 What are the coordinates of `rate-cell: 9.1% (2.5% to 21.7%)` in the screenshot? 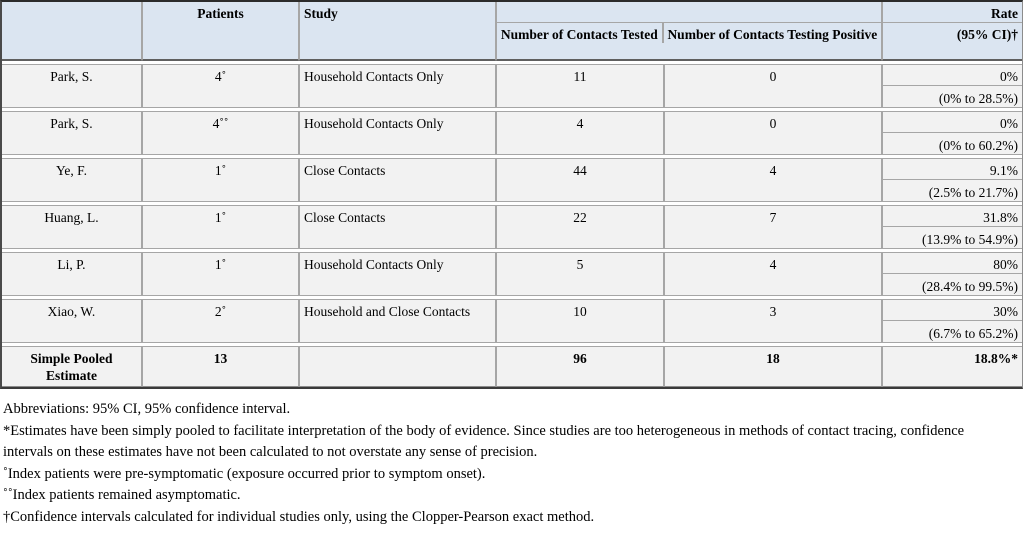 It's located at (952, 180).